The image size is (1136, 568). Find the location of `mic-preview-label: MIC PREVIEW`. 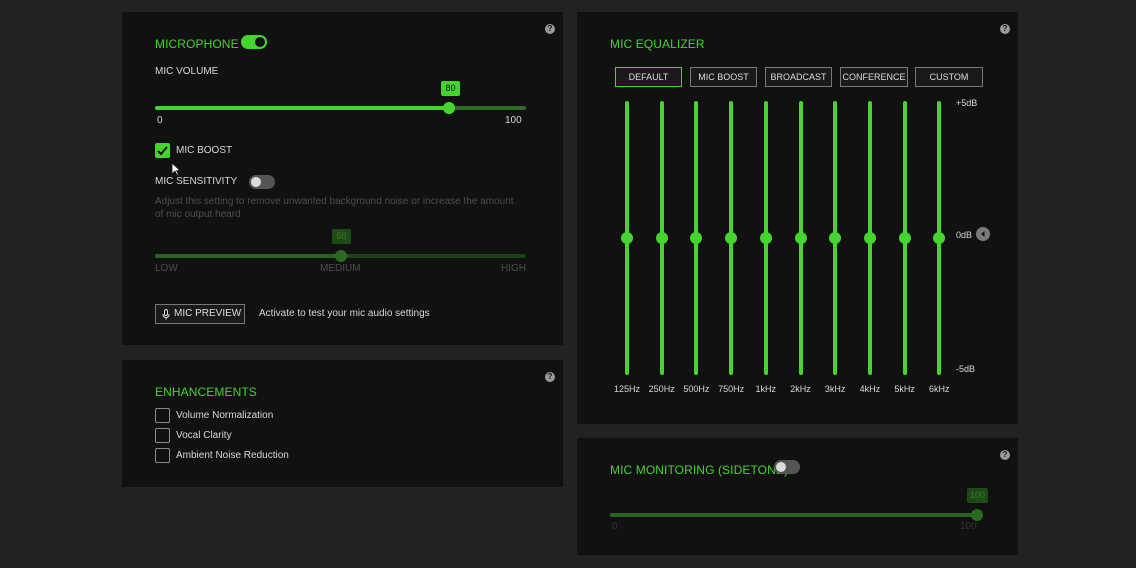

mic-preview-label: MIC PREVIEW is located at coordinates (208, 313).